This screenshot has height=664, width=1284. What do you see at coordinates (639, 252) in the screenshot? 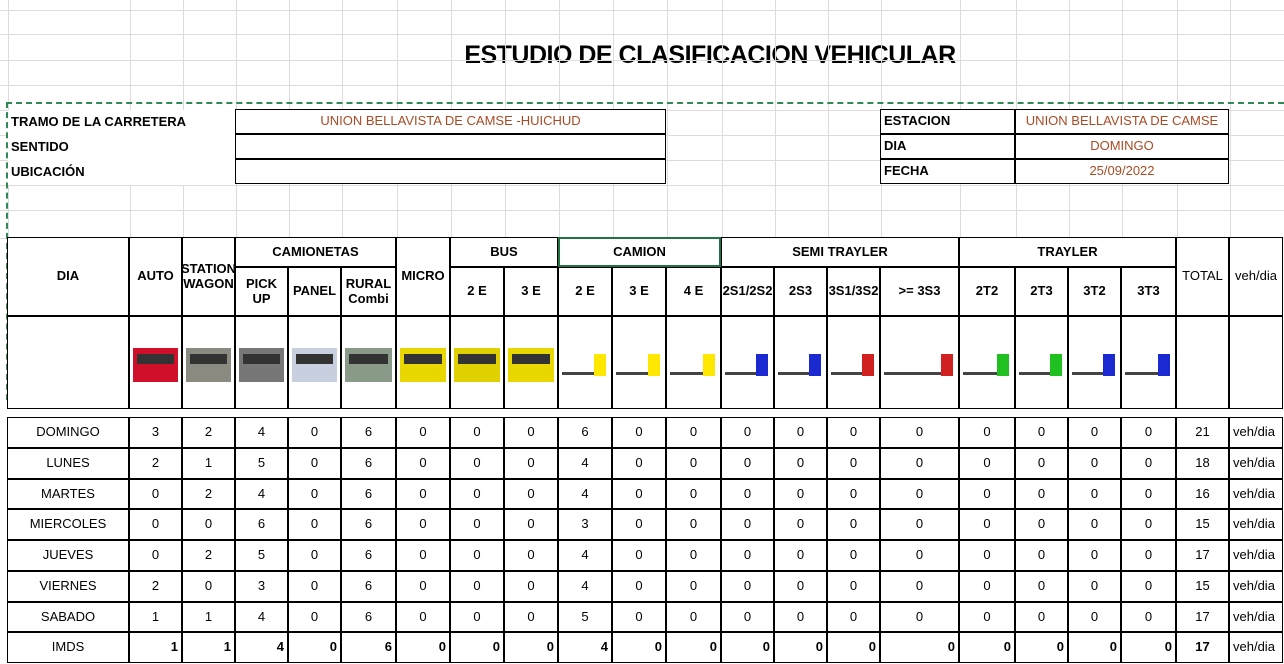
I see `group-header: CAMION` at bounding box center [639, 252].